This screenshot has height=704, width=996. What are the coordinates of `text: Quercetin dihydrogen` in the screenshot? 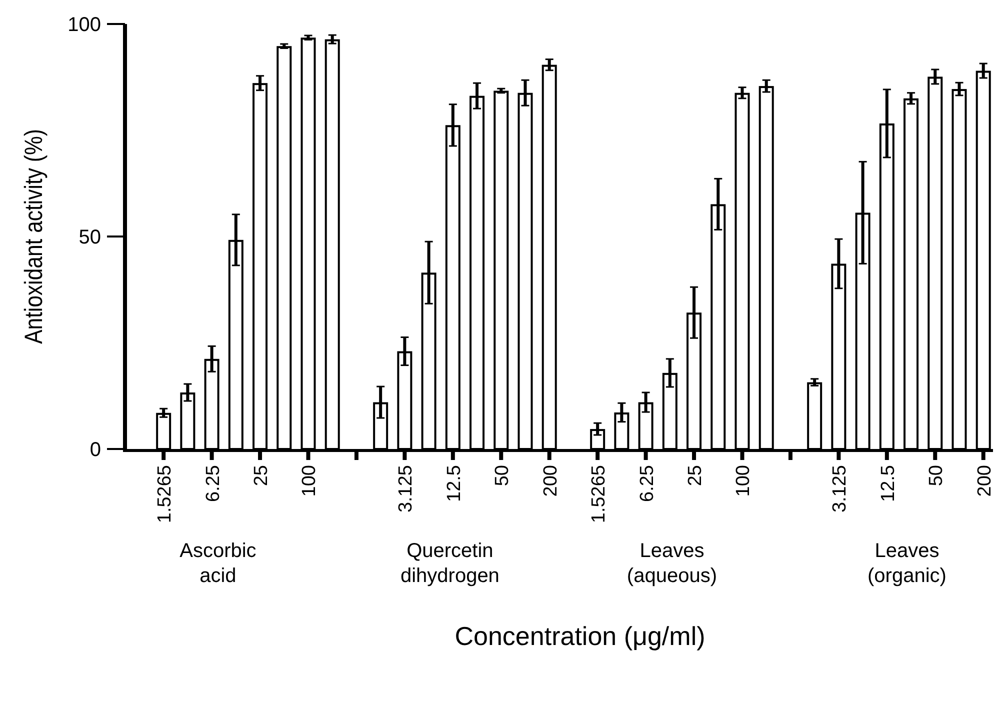 It's located at (450, 563).